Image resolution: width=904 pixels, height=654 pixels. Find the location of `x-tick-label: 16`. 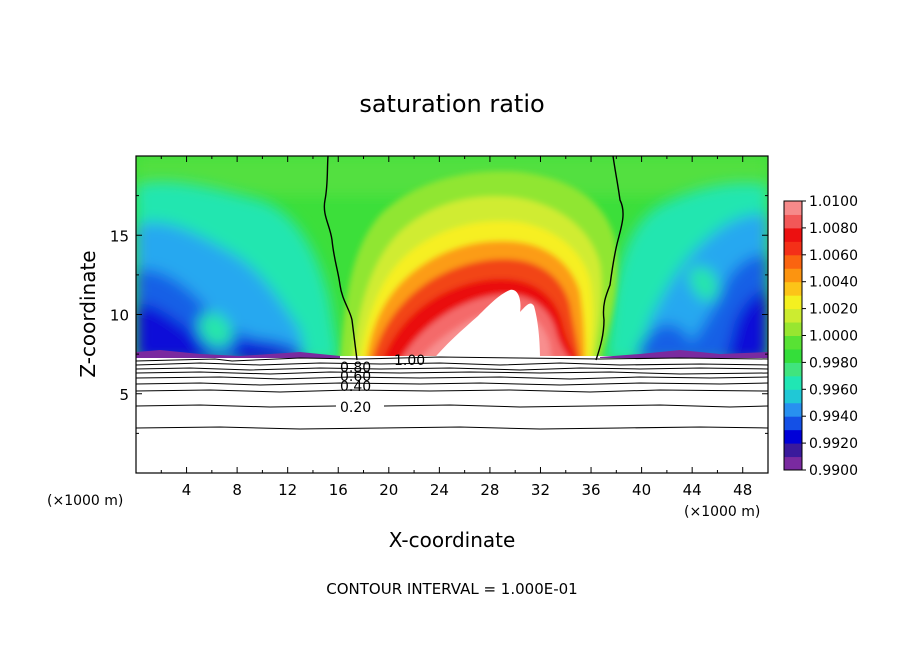

x-tick-label: 16 is located at coordinates (338, 490).